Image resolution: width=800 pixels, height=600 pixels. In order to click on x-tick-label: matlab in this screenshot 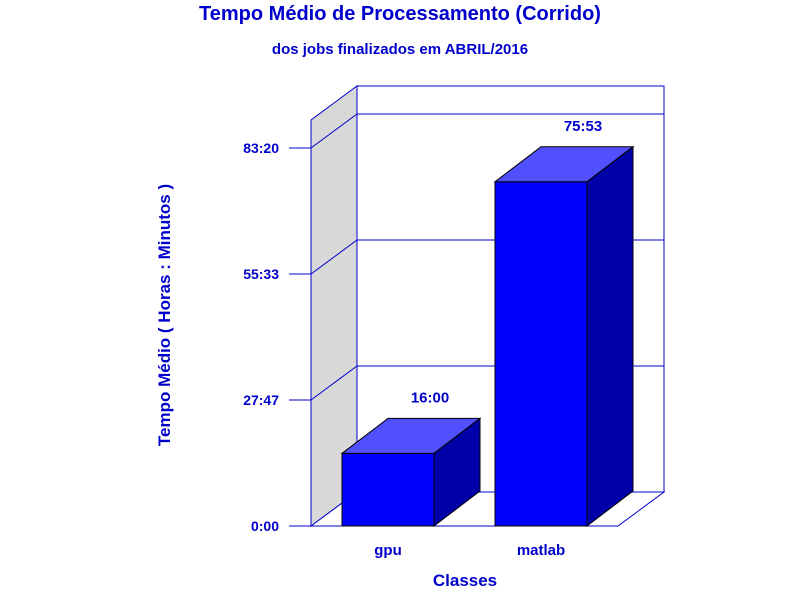, I will do `click(541, 550)`.